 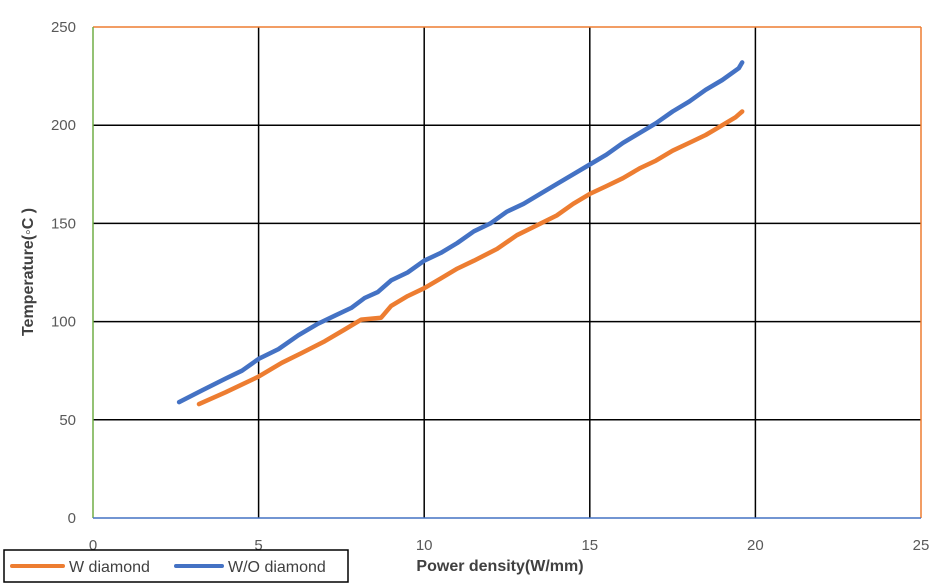 What do you see at coordinates (72, 518) in the screenshot?
I see `y-tick-label-0: 0` at bounding box center [72, 518].